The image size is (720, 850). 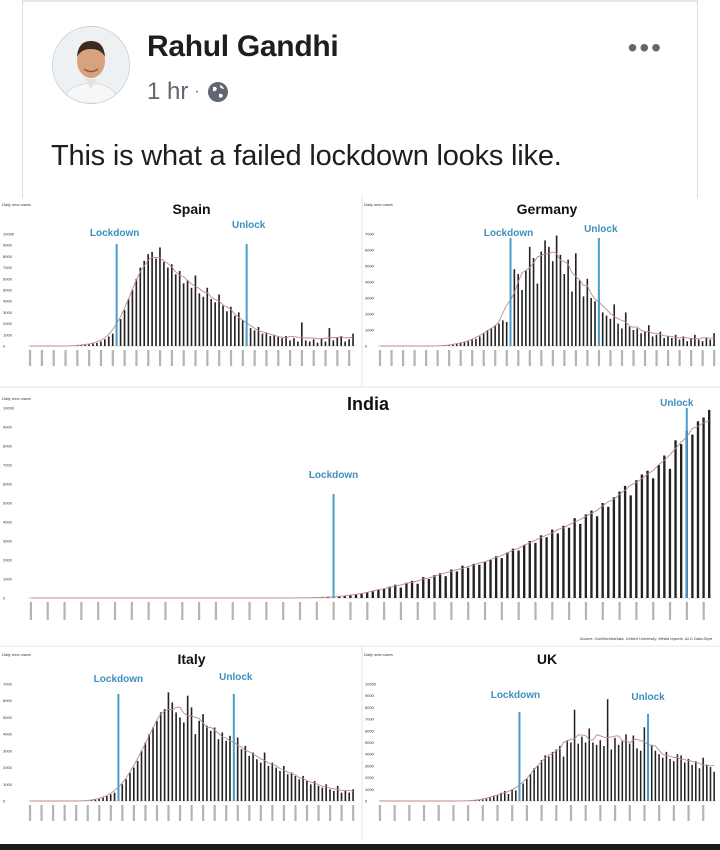 I want to click on globe-icon, so click(x=218, y=92).